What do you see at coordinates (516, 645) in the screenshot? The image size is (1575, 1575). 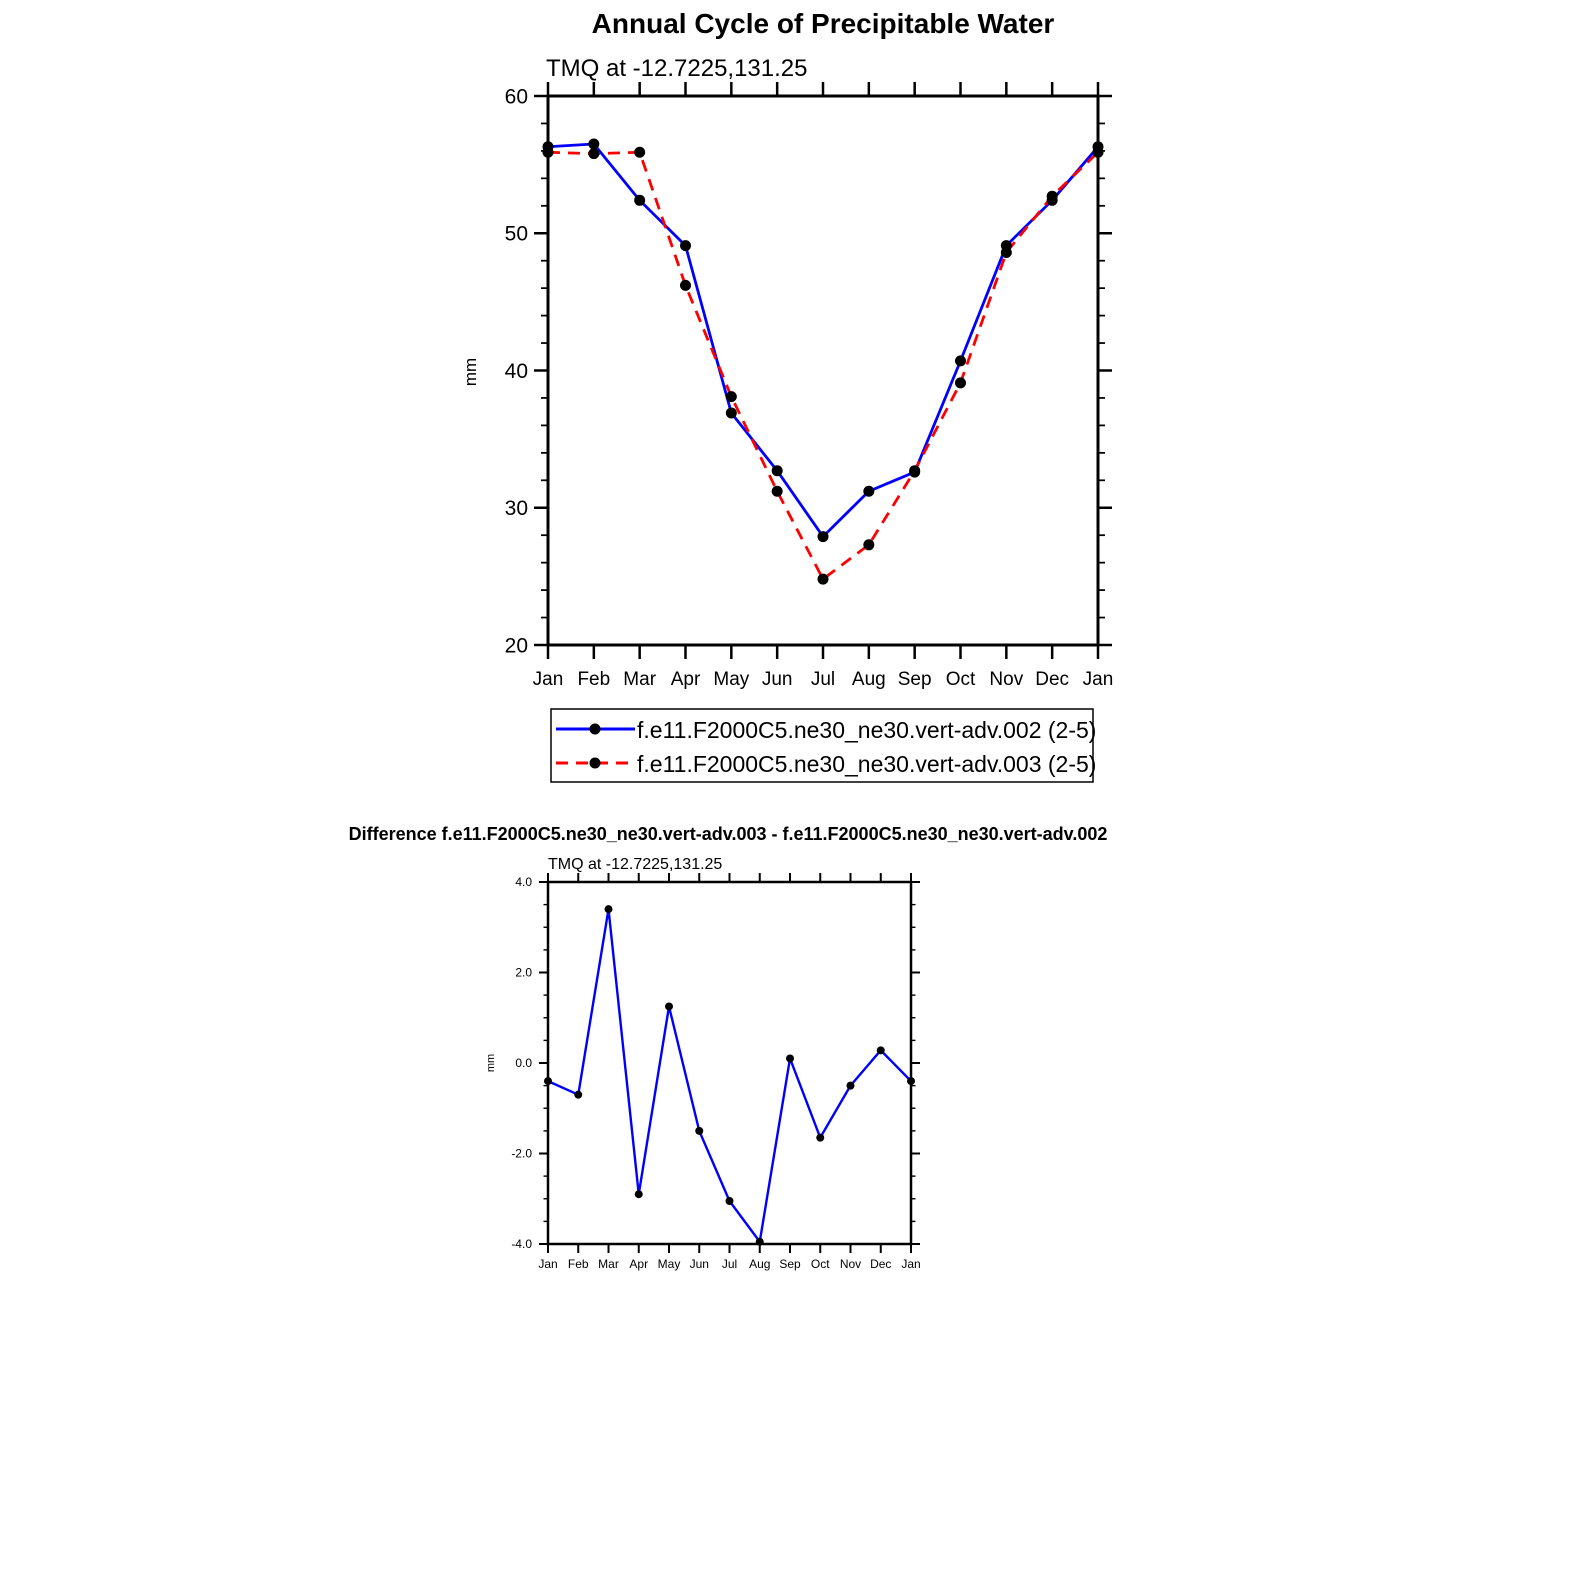 I see `y-tick-label: 20` at bounding box center [516, 645].